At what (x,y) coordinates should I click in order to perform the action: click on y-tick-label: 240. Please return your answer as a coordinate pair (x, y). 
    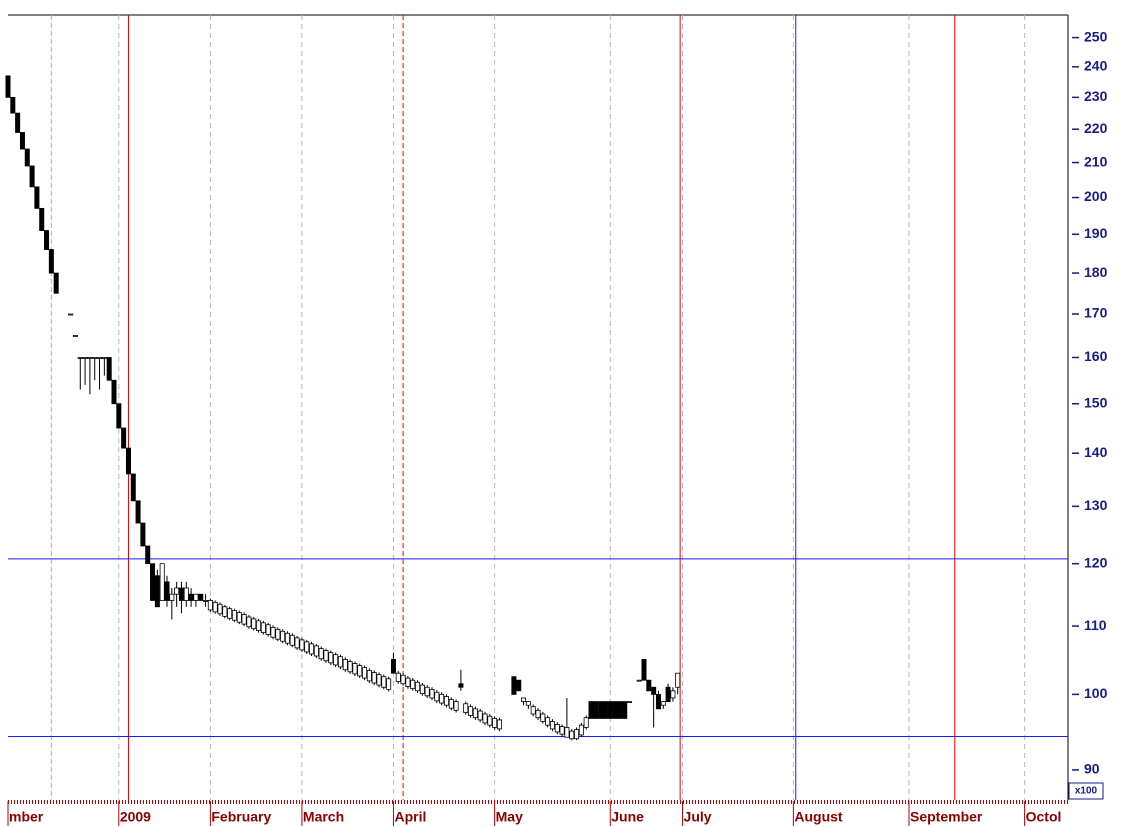
    Looking at the image, I should click on (1096, 66).